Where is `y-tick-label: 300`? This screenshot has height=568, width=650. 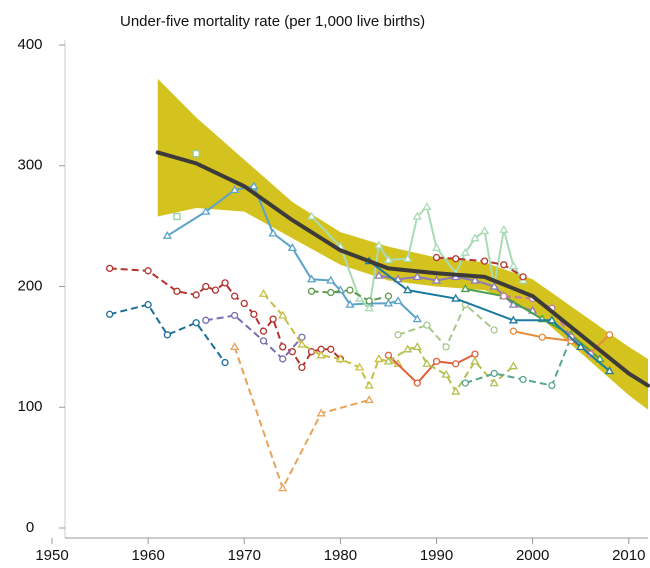
y-tick-label: 300 is located at coordinates (29, 165).